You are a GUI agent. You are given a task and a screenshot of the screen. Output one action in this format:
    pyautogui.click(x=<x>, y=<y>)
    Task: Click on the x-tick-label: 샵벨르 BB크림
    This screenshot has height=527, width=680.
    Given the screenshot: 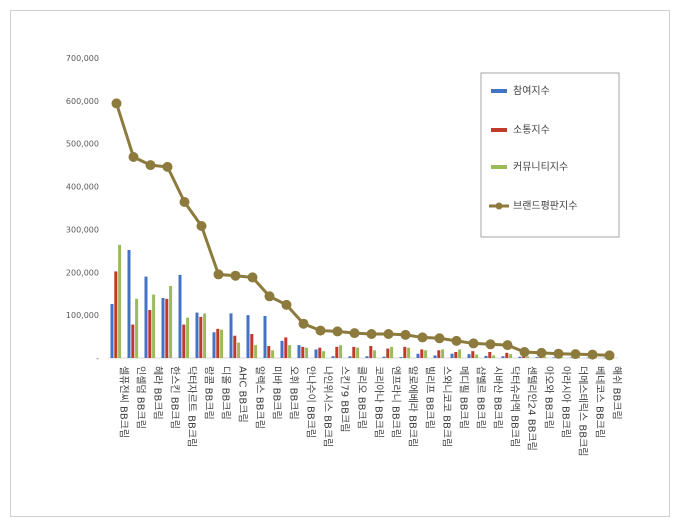 What is the action you would take?
    pyautogui.click(x=481, y=397)
    